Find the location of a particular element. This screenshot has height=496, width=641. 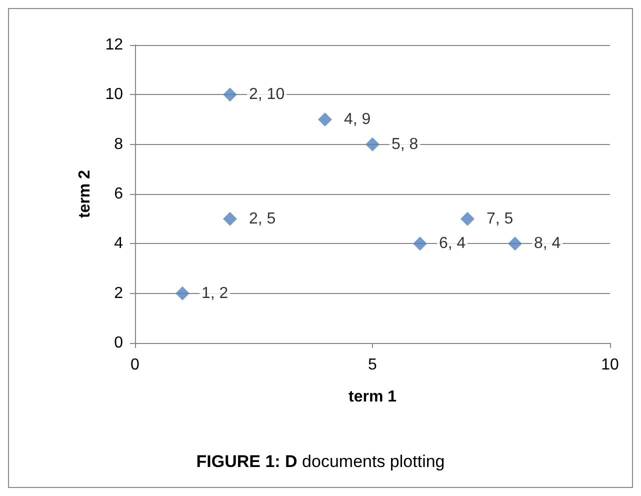

y-tick-label: 6 is located at coordinates (119, 194).